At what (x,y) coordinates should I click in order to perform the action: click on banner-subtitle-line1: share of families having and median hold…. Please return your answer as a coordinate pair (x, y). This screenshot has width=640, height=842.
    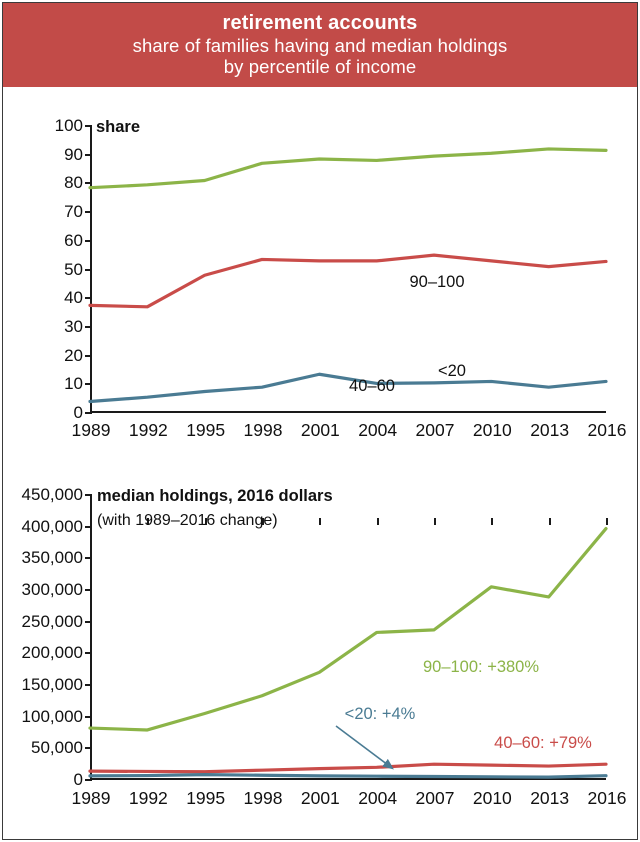
    Looking at the image, I should click on (320, 45).